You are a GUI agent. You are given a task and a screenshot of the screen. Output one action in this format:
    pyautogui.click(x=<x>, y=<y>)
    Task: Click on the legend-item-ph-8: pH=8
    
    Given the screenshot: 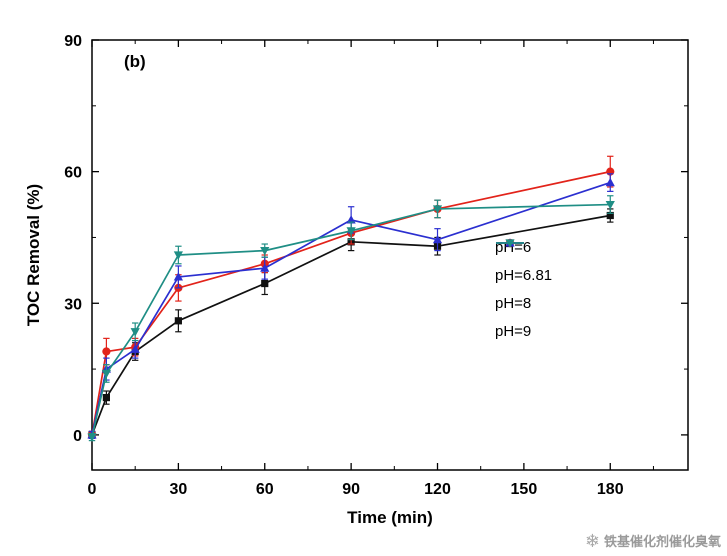 What is the action you would take?
    pyautogui.click(x=523, y=276)
    